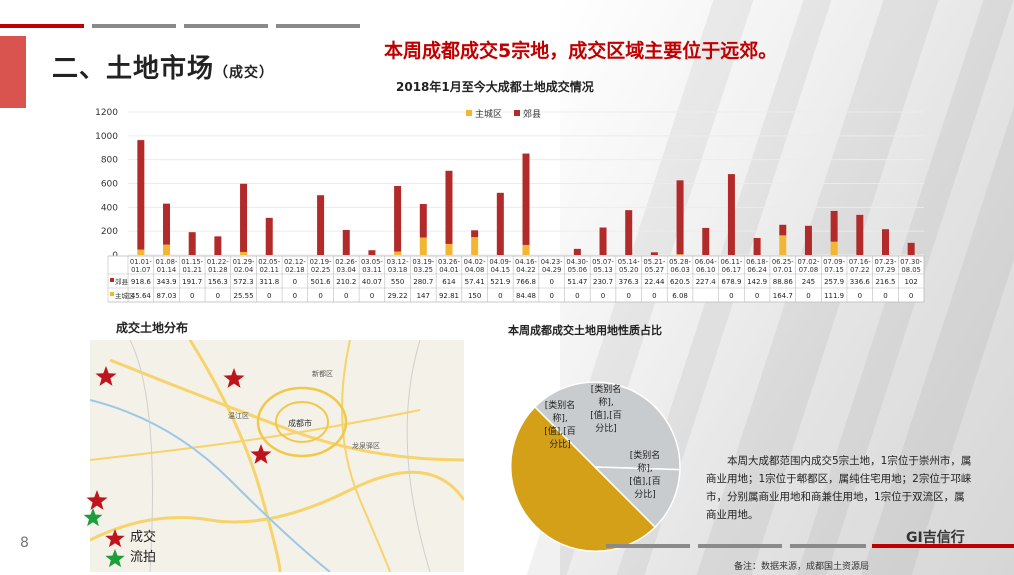 The height and width of the screenshot is (575, 1014). Describe the element at coordinates (277, 456) in the screenshot. I see `land-distribution-map: 成都市 温江区 新都区 龙泉驿区` at that location.